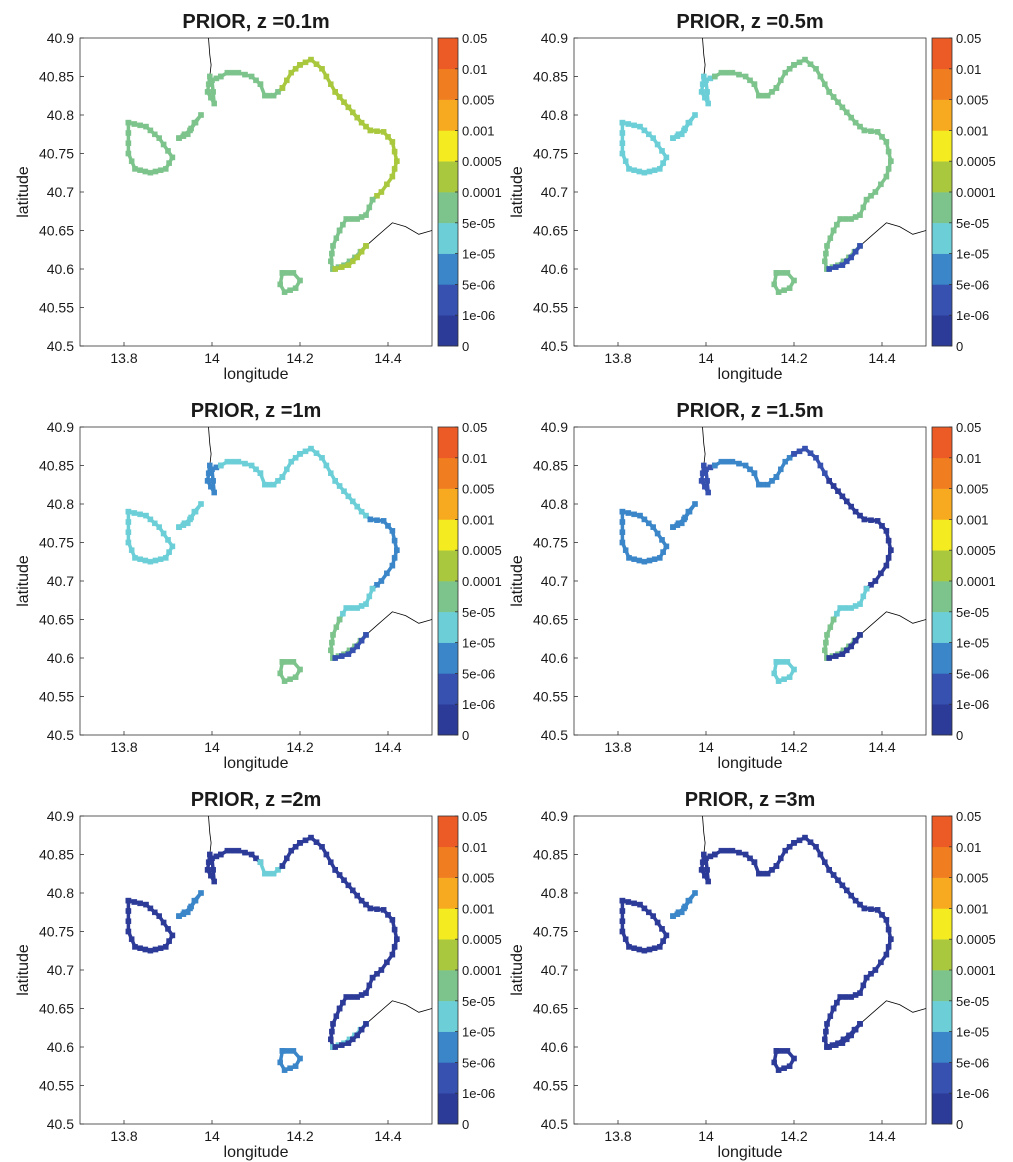 This screenshot has height=1162, width=1013. I want to click on x-tick-label: 14.2, so click(299, 358).